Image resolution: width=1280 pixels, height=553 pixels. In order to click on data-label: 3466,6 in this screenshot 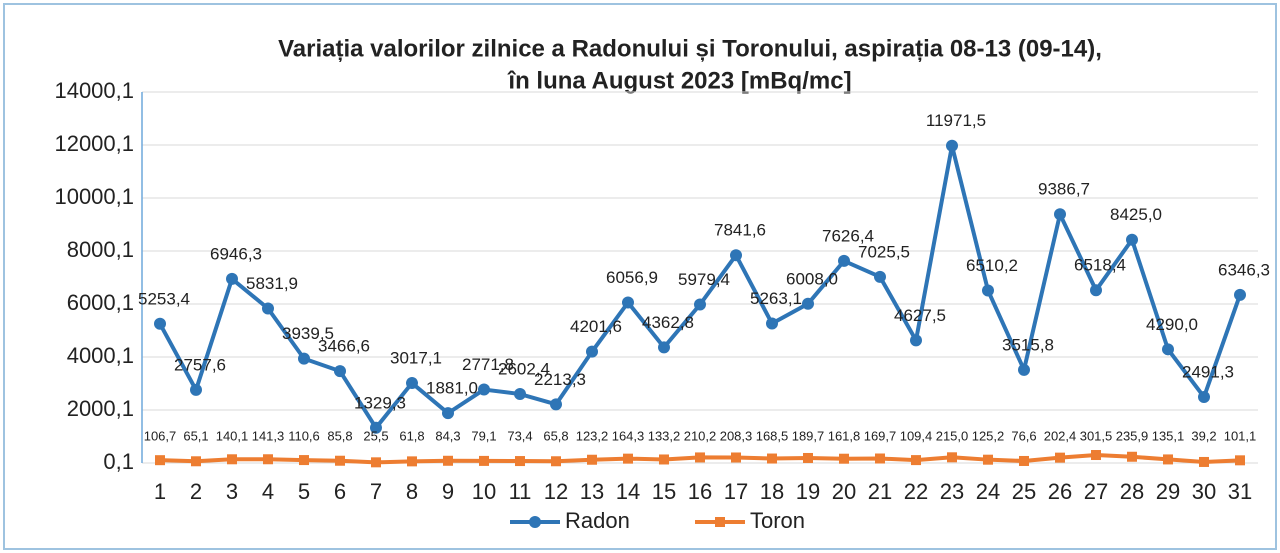, I will do `click(344, 346)`.